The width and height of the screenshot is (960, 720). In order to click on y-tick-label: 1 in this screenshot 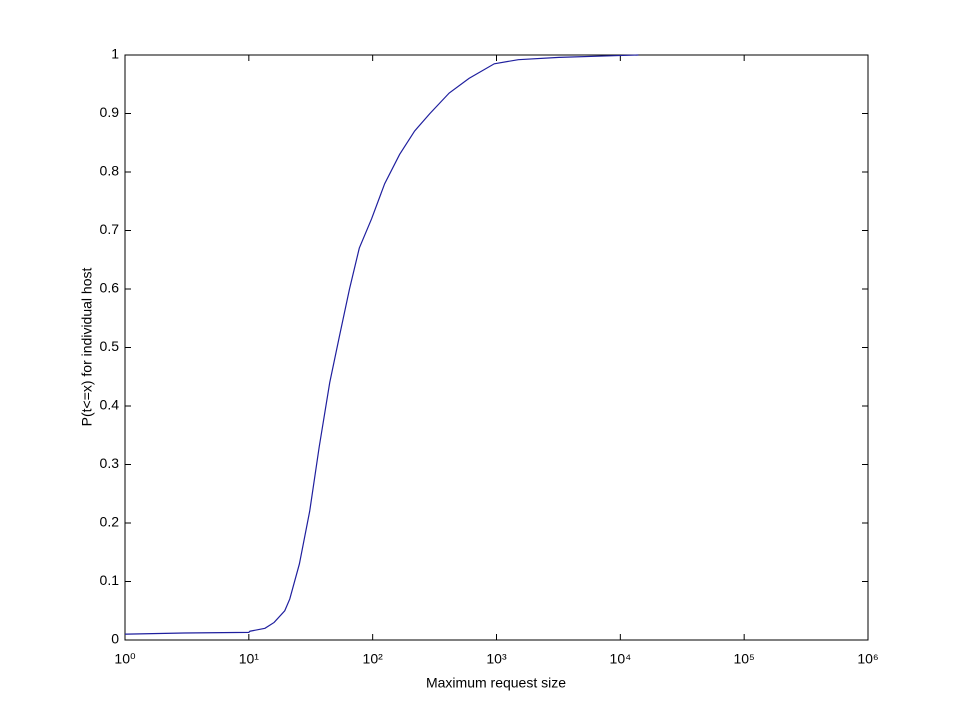, I will do `click(115, 54)`.